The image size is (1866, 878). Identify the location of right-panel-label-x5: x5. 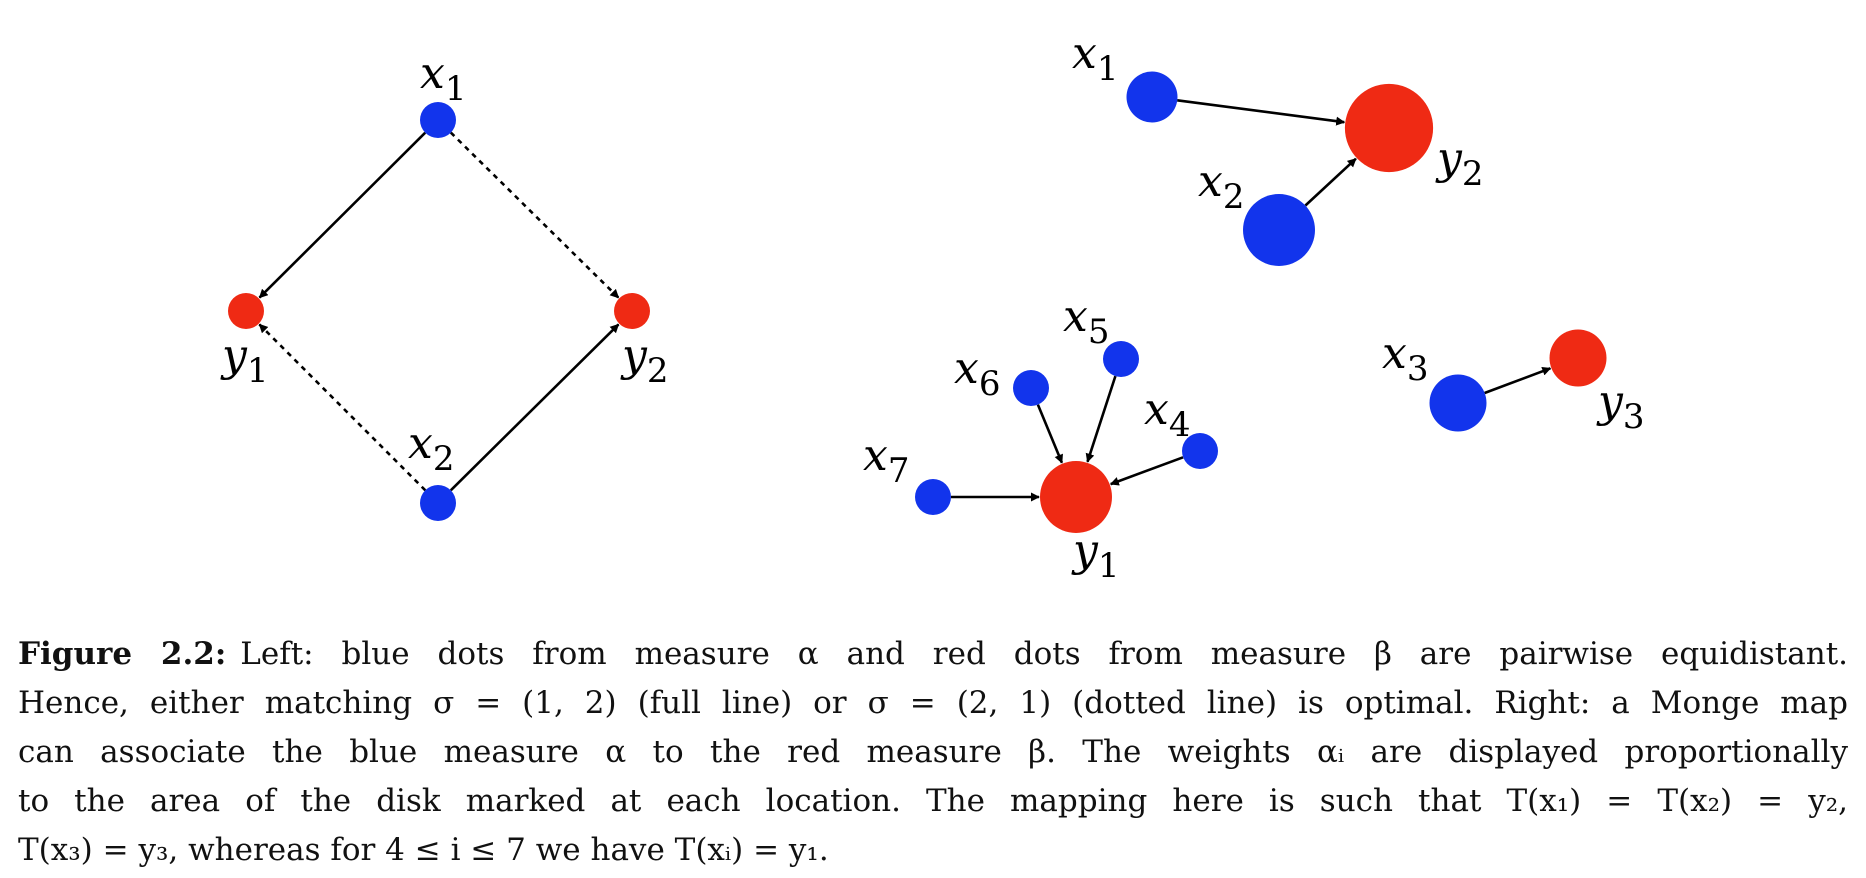
(1086, 321).